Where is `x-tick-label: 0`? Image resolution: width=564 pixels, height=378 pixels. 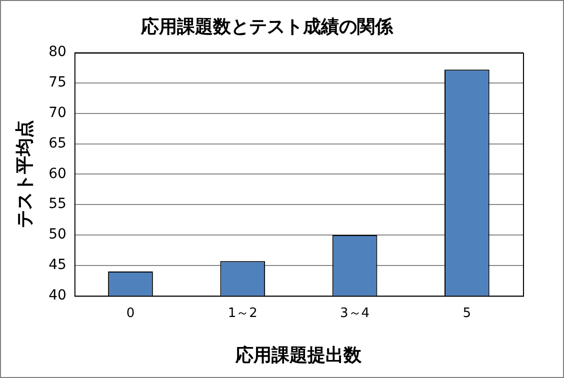 x-tick-label: 0 is located at coordinates (130, 313).